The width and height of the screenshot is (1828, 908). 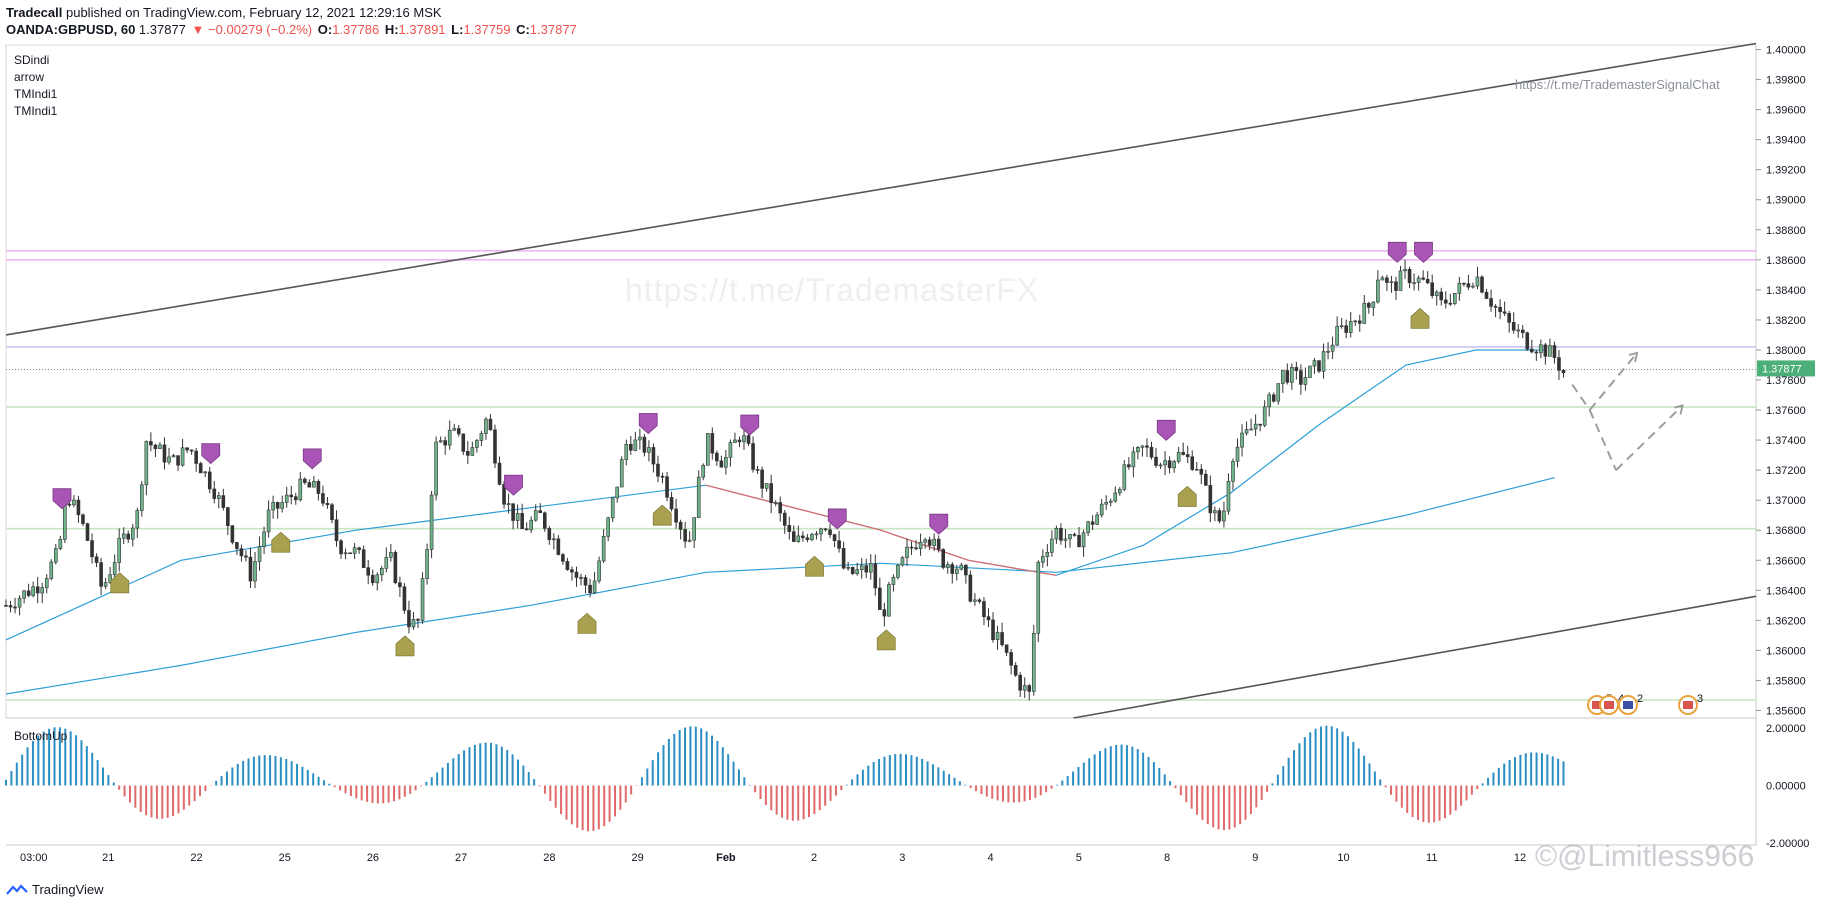 What do you see at coordinates (1602, 440) in the screenshot?
I see `projection-leg` at bounding box center [1602, 440].